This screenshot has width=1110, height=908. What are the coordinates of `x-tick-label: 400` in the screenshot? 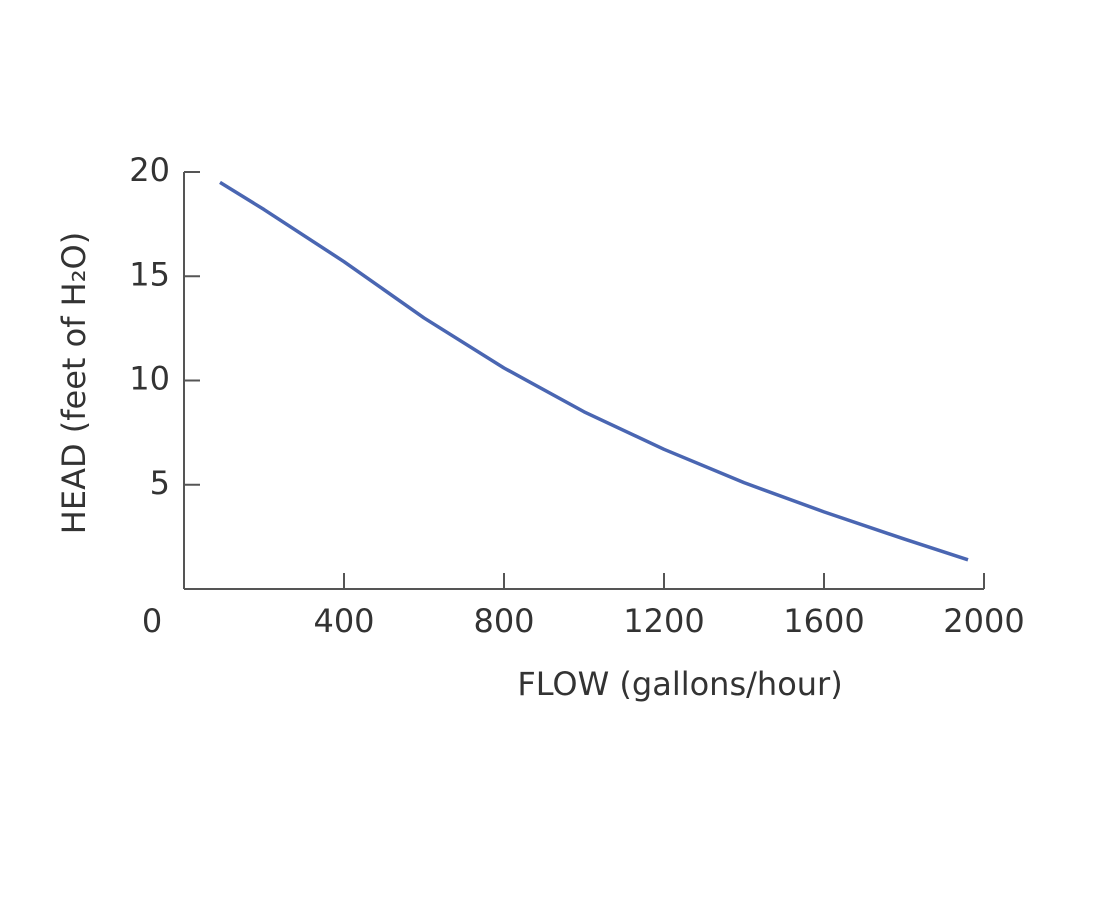 It's located at (343, 621).